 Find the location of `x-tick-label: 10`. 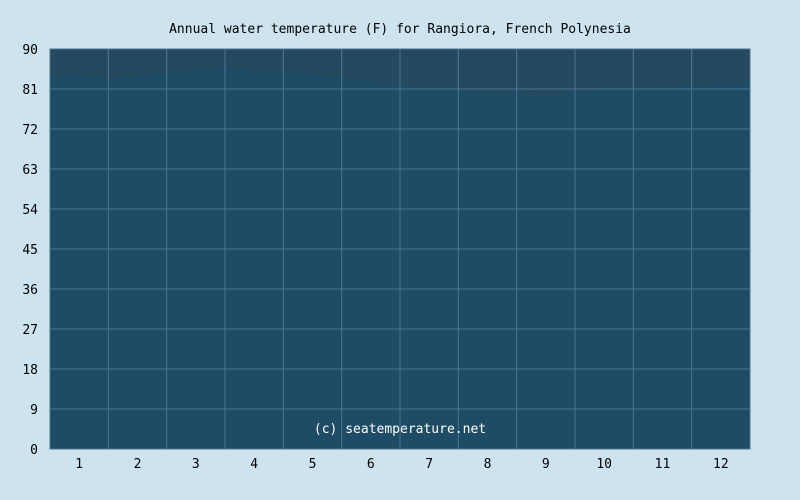

x-tick-label: 10 is located at coordinates (604, 464).